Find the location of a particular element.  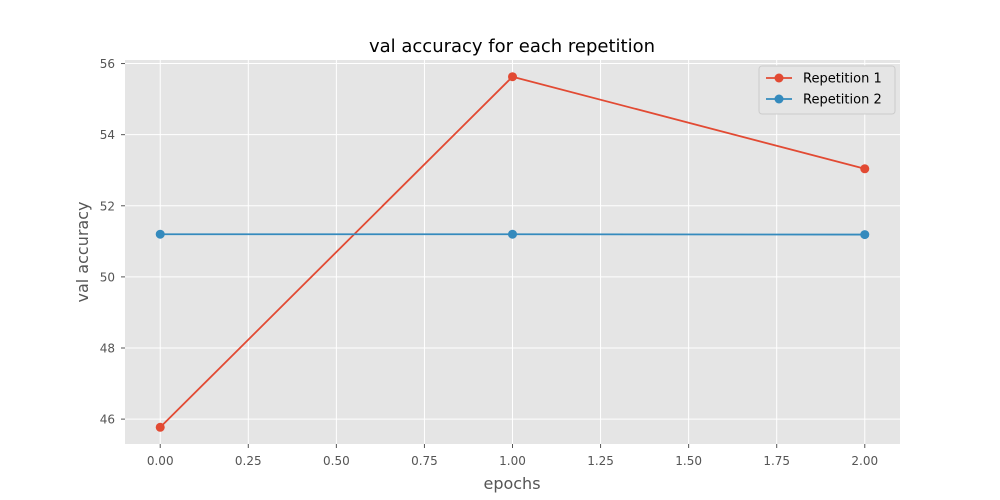

y-axis-ticks: 46 48 50 52 54 56 is located at coordinates (112, 242).